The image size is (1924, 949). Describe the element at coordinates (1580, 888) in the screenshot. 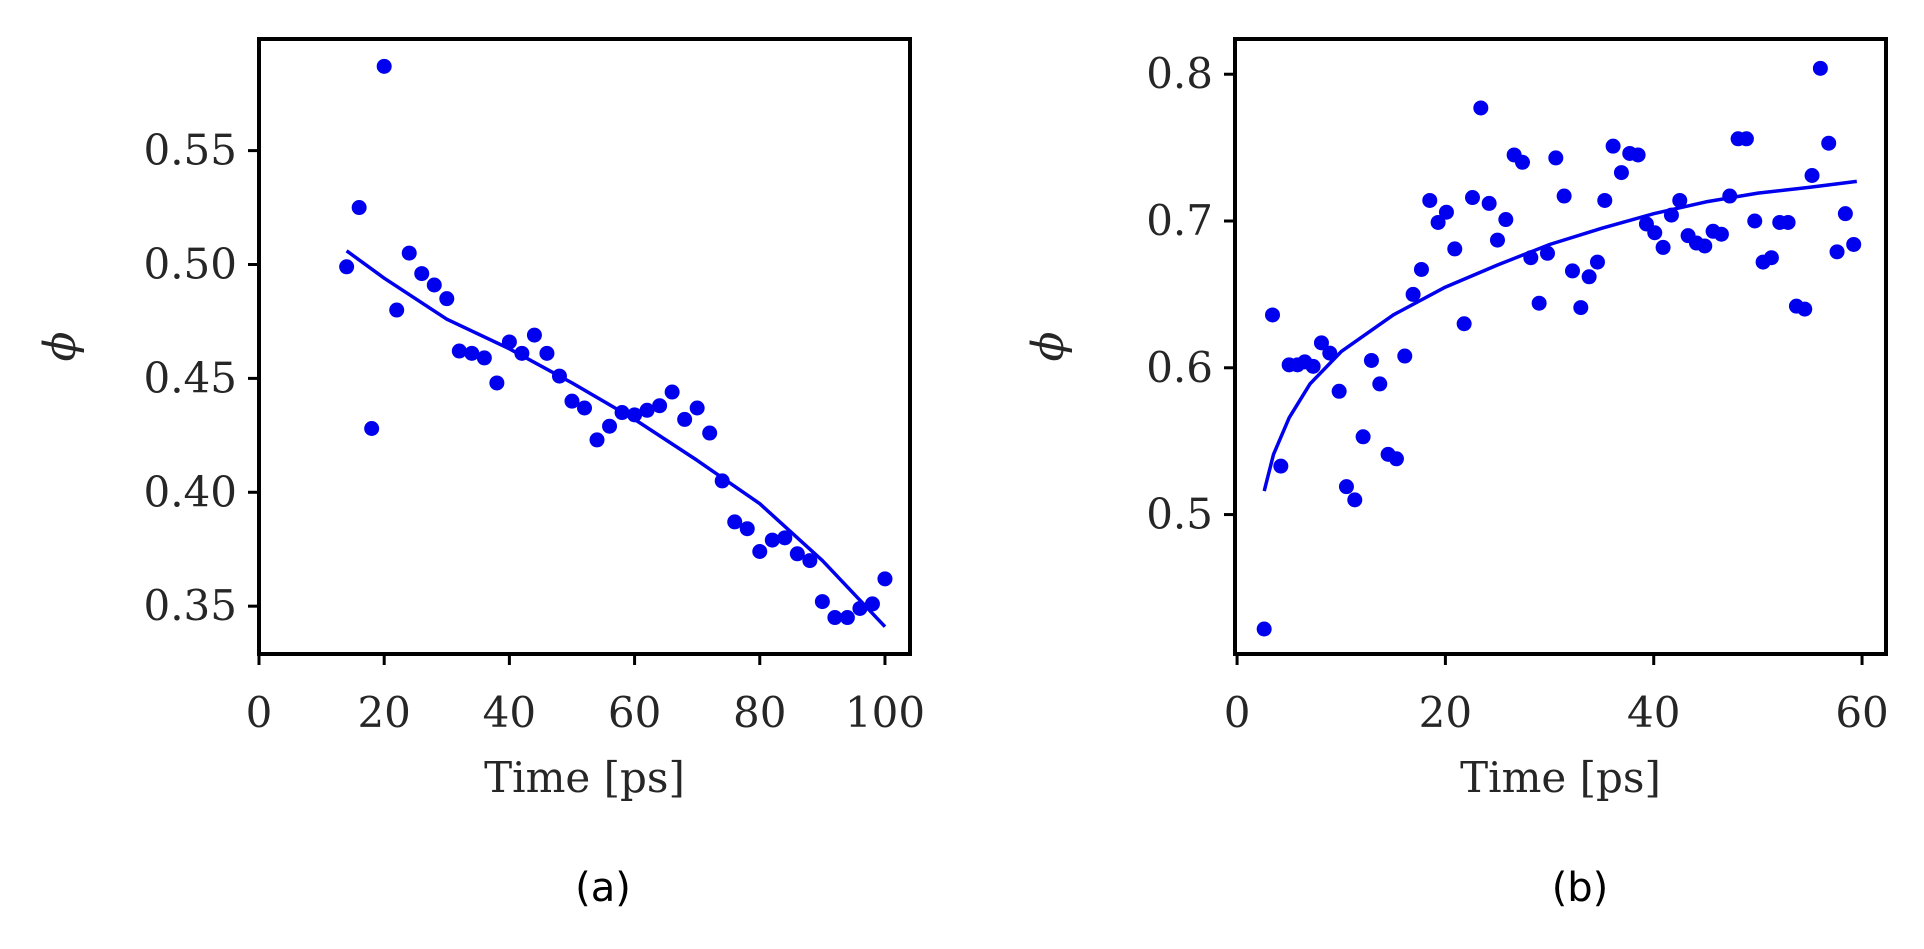

I see `panel-caption: (b)` at that location.